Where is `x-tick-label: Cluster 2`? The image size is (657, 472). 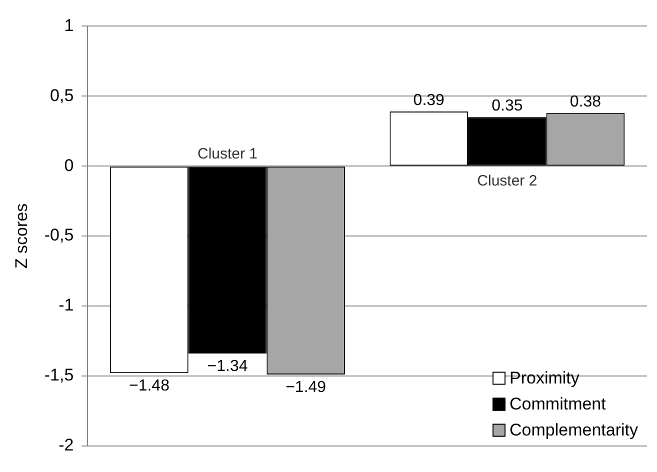
x-tick-label: Cluster 2 is located at coordinates (507, 181).